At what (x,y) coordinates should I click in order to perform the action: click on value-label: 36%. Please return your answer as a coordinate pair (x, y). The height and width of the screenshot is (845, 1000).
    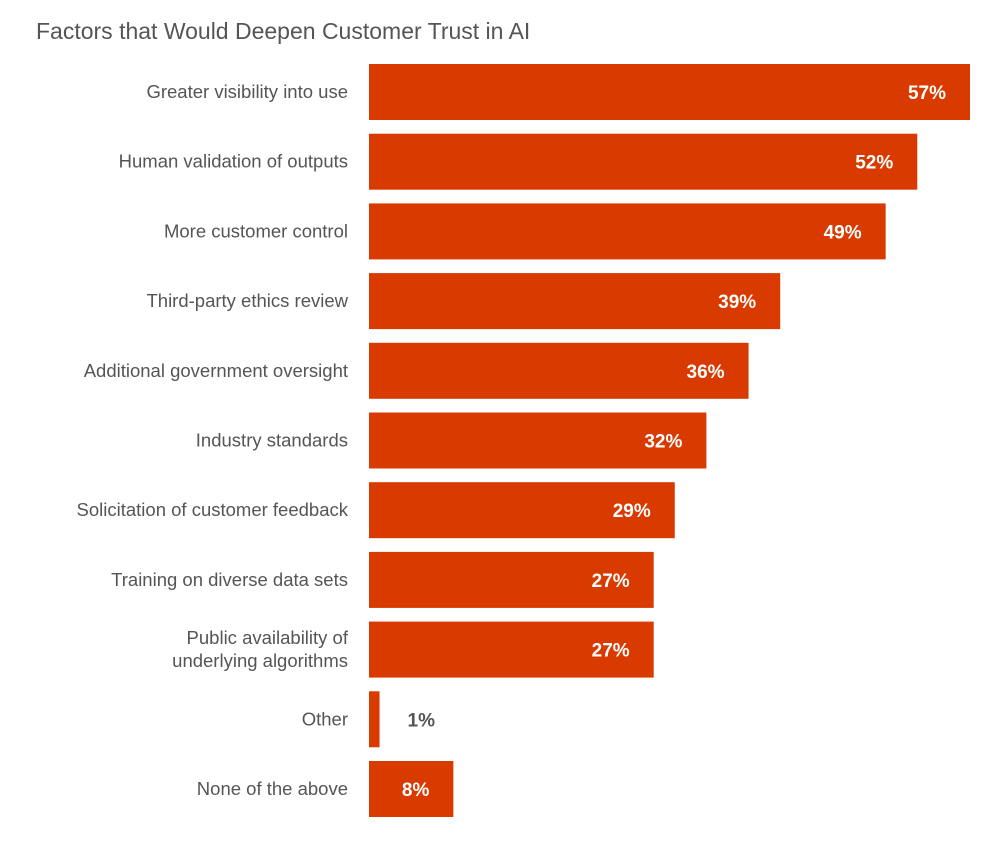
    Looking at the image, I should click on (706, 372).